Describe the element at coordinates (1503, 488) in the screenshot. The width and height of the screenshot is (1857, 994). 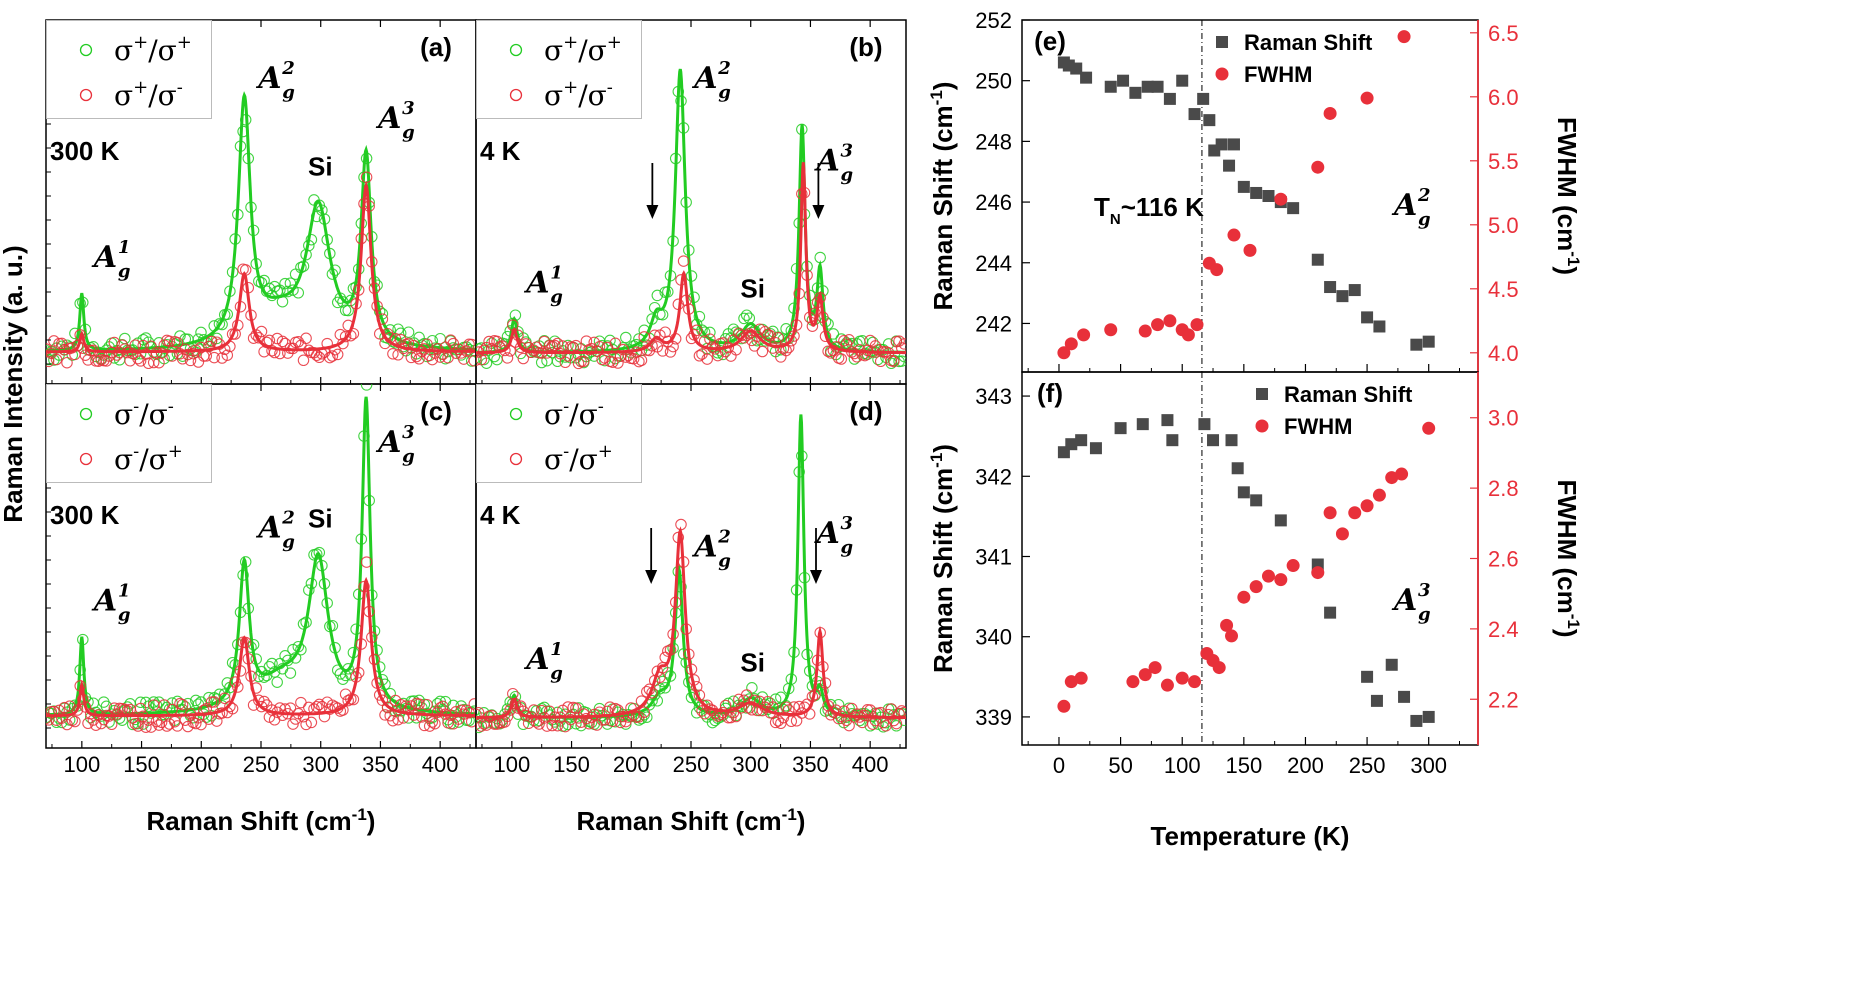
I see `y2-tick-label: 2.8` at that location.